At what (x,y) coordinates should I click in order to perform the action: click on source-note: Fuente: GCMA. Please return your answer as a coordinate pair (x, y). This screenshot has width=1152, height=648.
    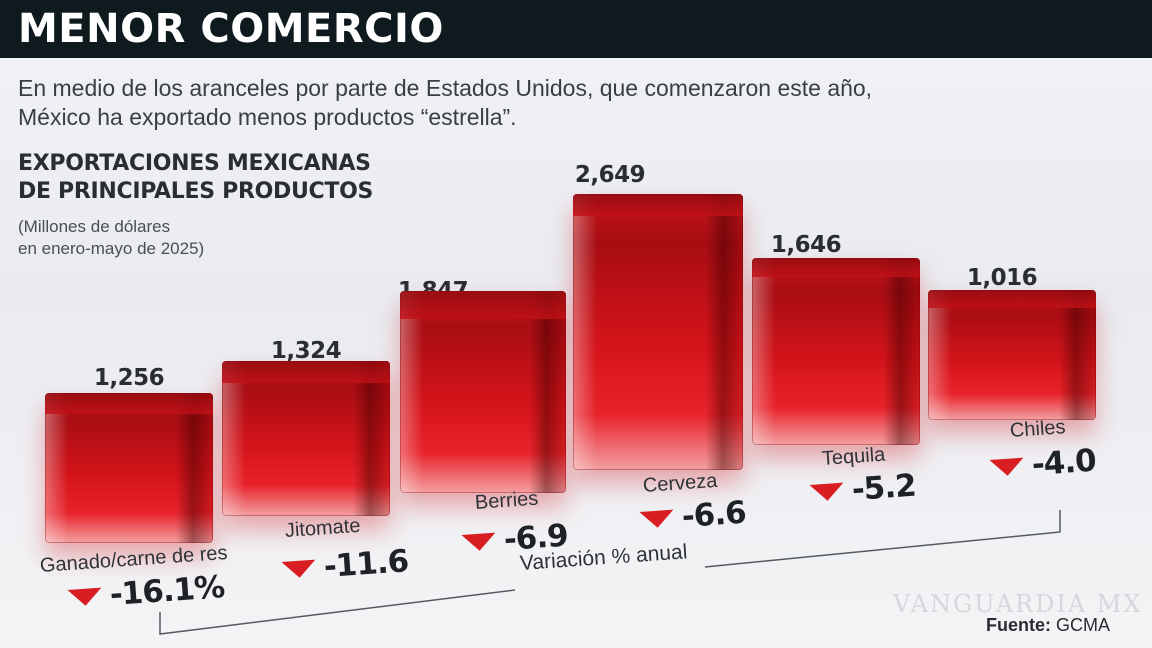
    Looking at the image, I should click on (1048, 625).